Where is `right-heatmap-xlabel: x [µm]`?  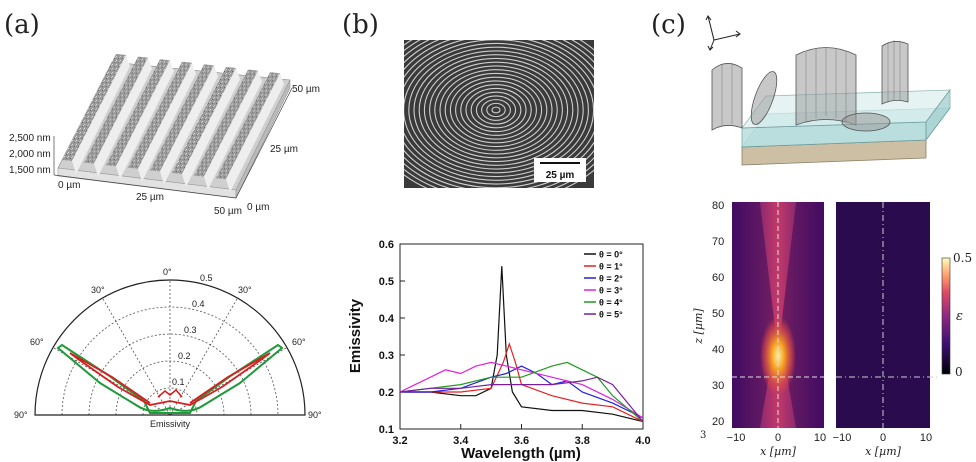
right-heatmap-xlabel: x [µm] is located at coordinates (883, 451).